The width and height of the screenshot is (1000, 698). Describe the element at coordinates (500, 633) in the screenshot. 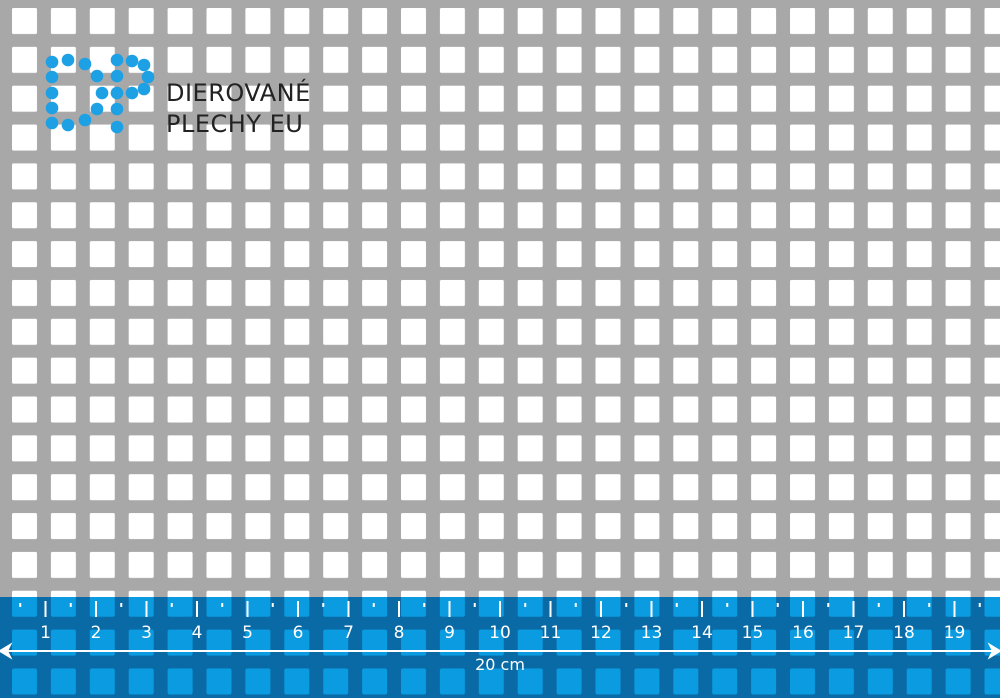

I see `ruler-label: 10` at that location.